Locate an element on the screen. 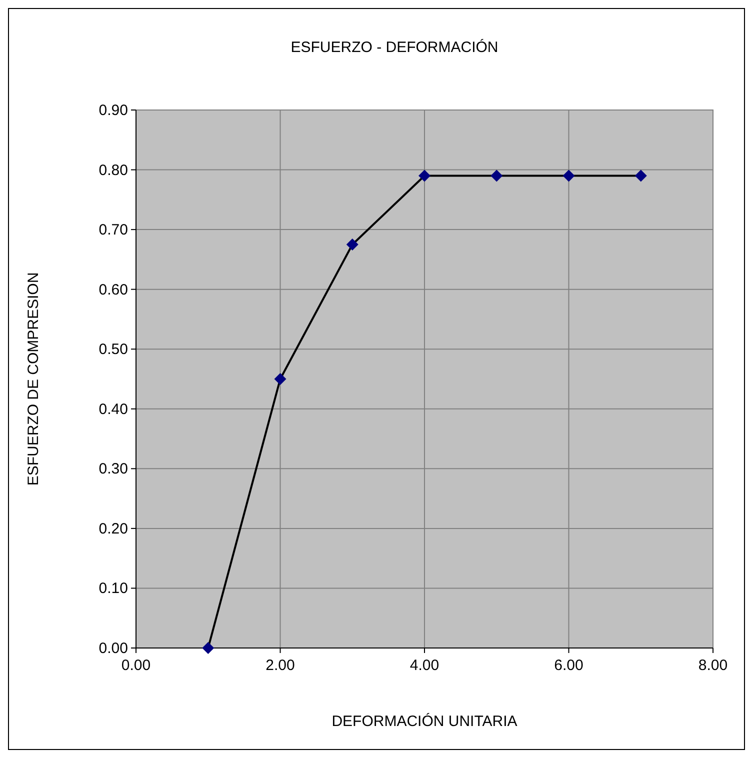  chart-title: ESFUERZO - DEFORMACIÓN is located at coordinates (394, 47).